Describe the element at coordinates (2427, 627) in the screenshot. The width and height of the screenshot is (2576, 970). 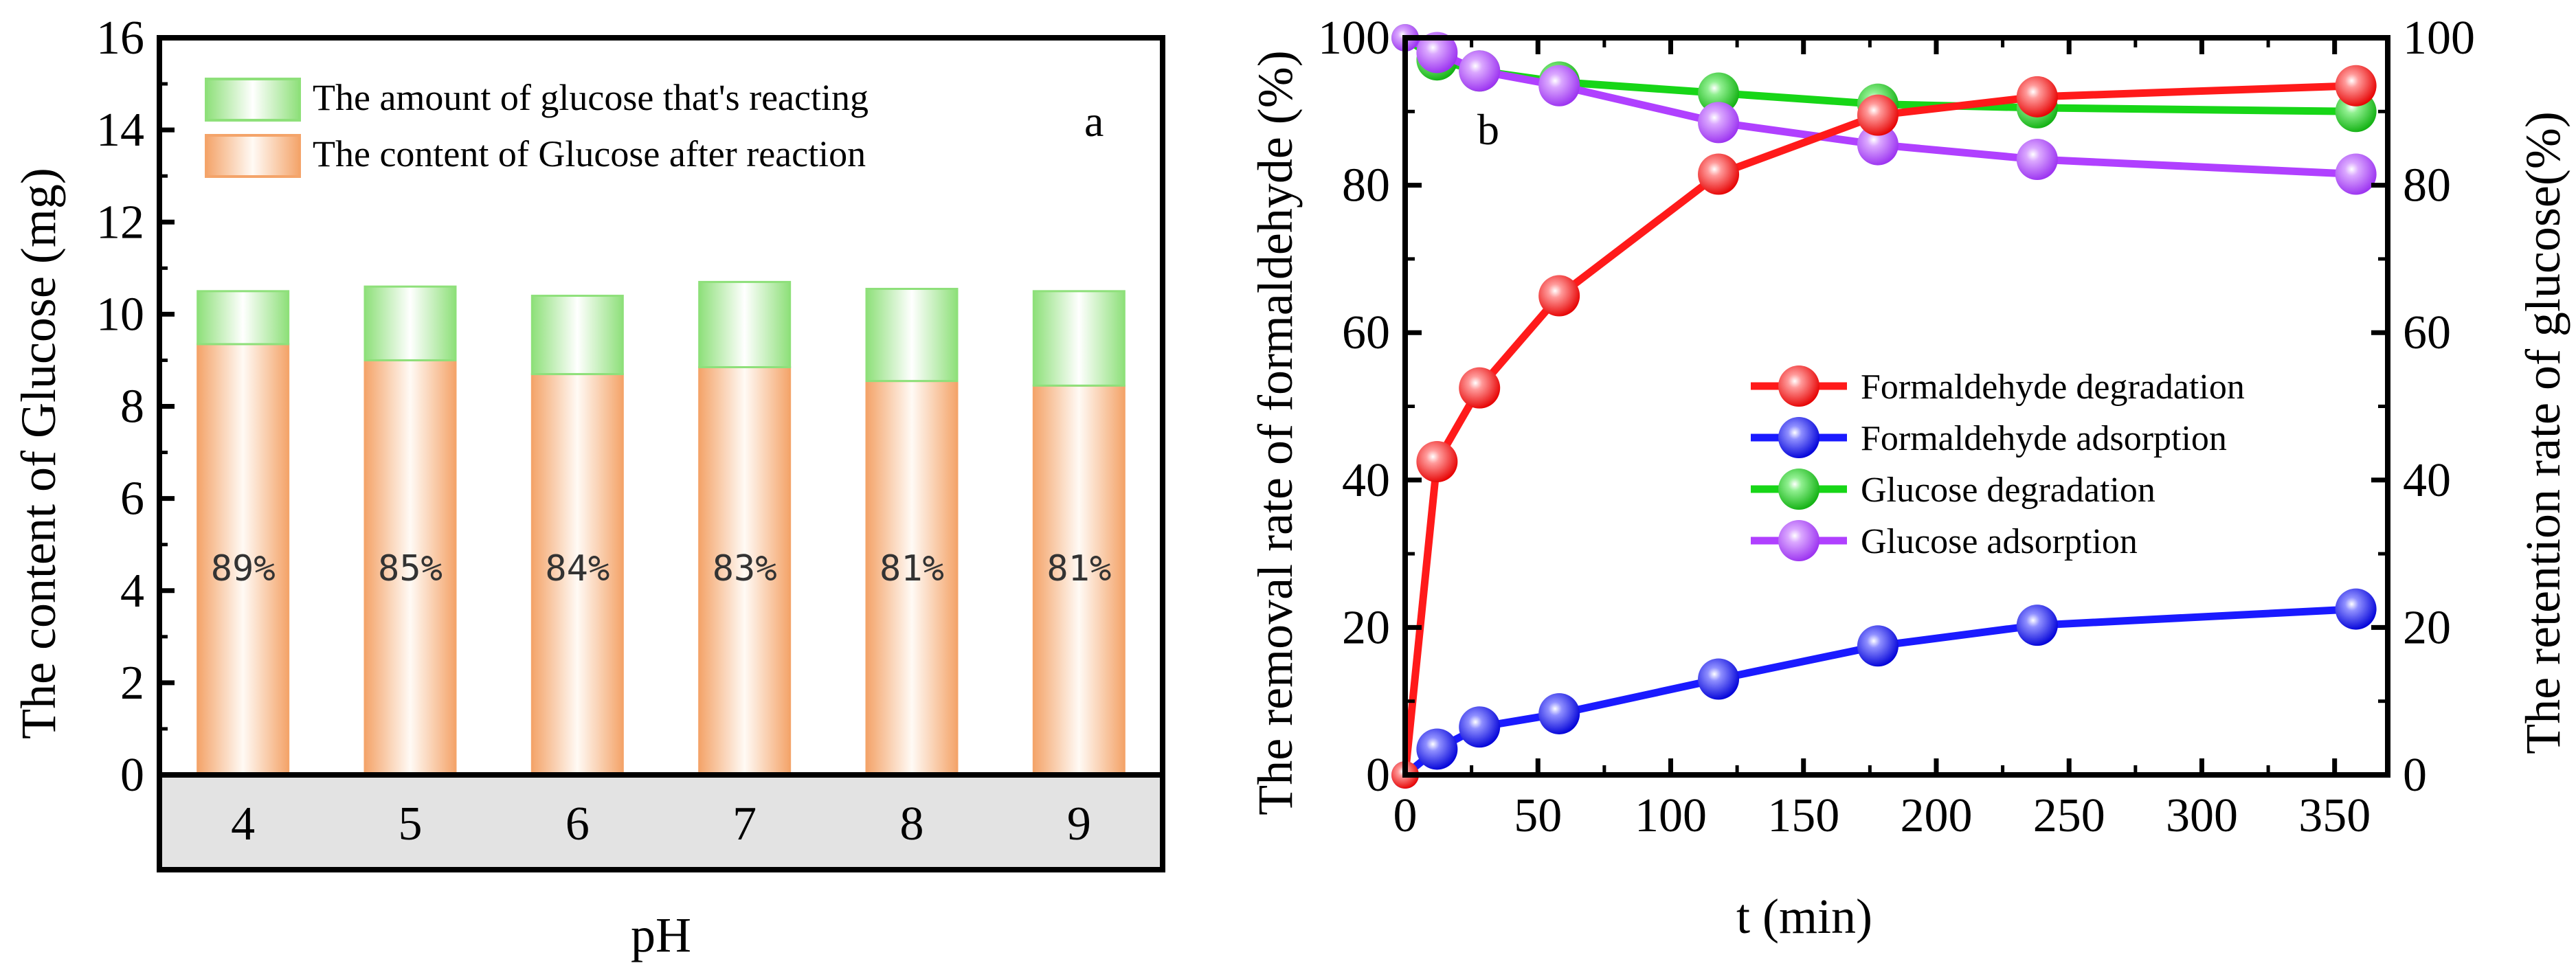
I see `y-tick-label-right-b: 20` at that location.